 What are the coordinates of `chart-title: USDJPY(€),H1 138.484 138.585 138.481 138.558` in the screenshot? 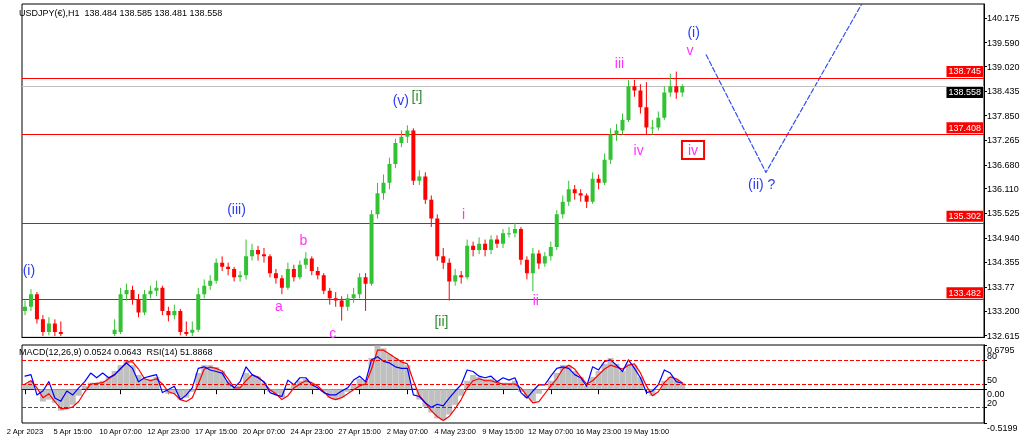 It's located at (121, 12).